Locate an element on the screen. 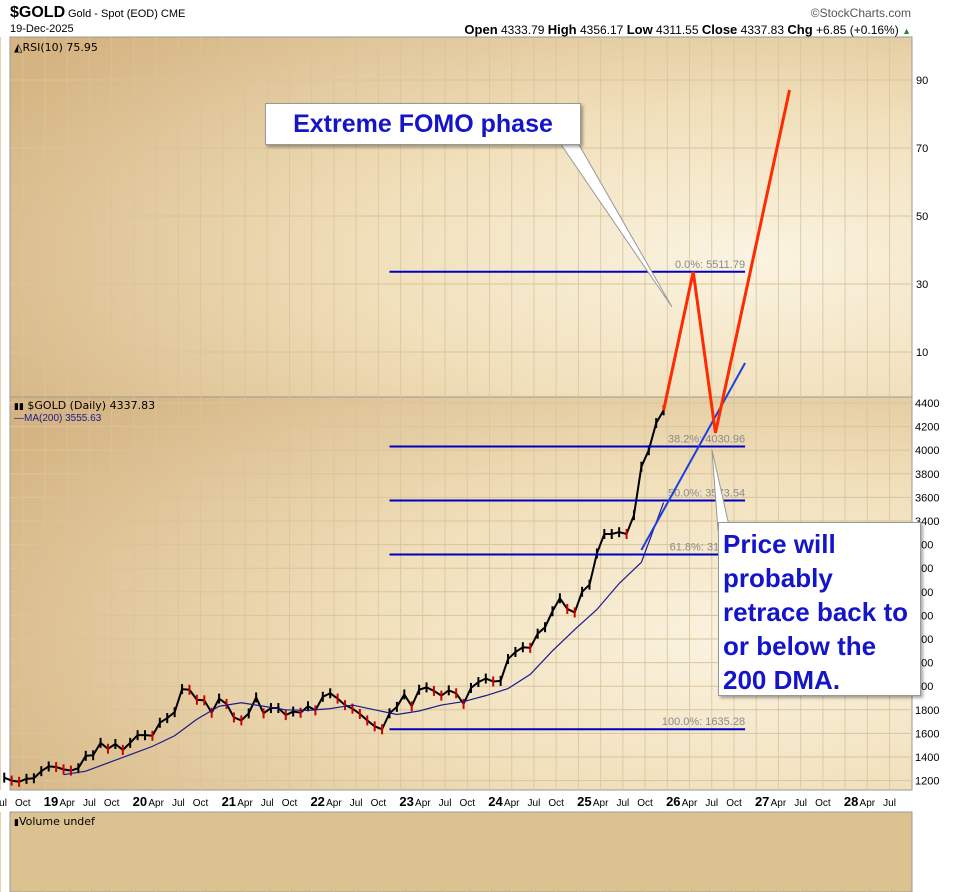 Image resolution: width=957 pixels, height=892 pixels. rsi-tick-label: 30 is located at coordinates (922, 285).